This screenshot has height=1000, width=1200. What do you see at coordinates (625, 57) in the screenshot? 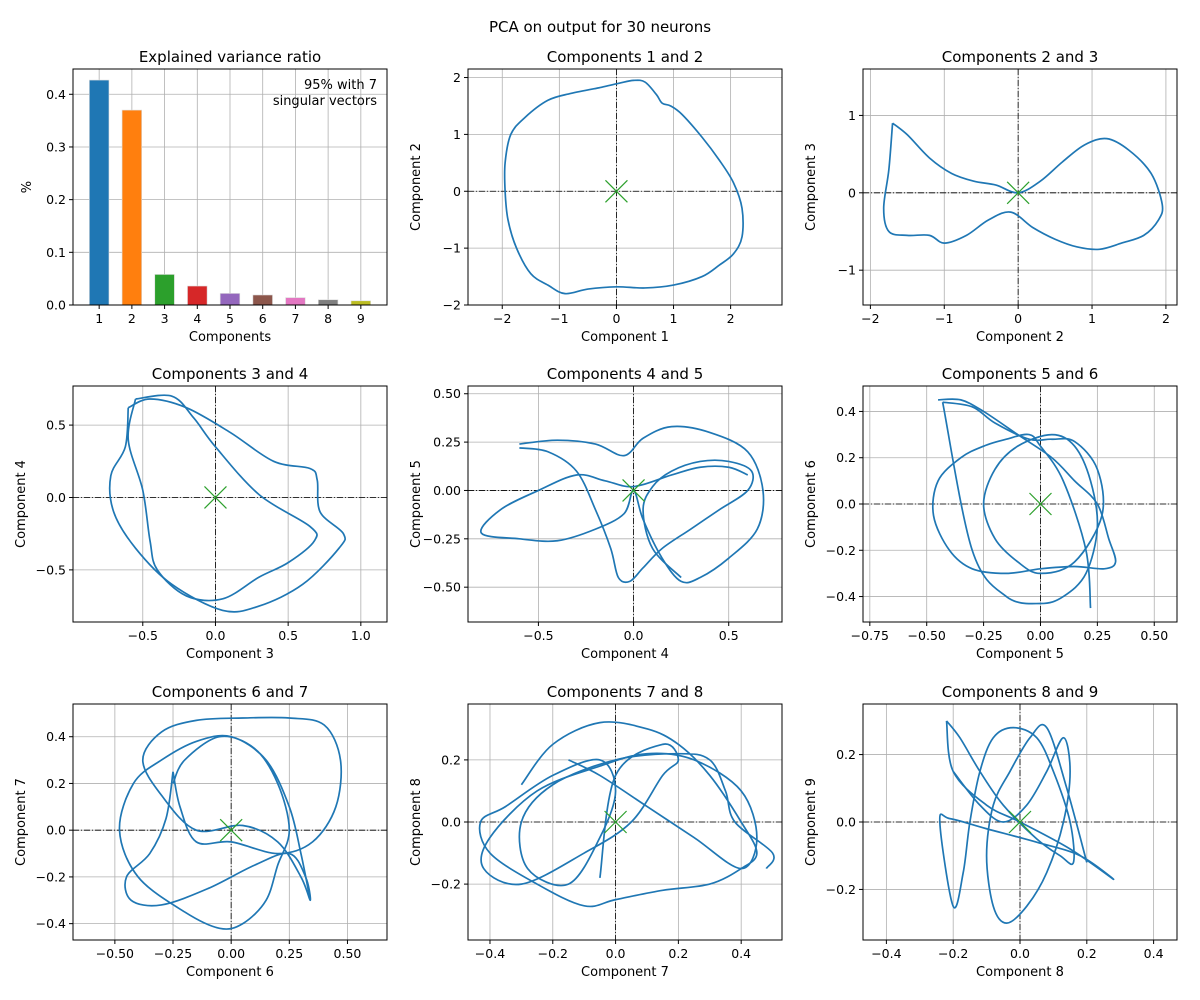
I see `panel-title: Components 1 and 2` at bounding box center [625, 57].